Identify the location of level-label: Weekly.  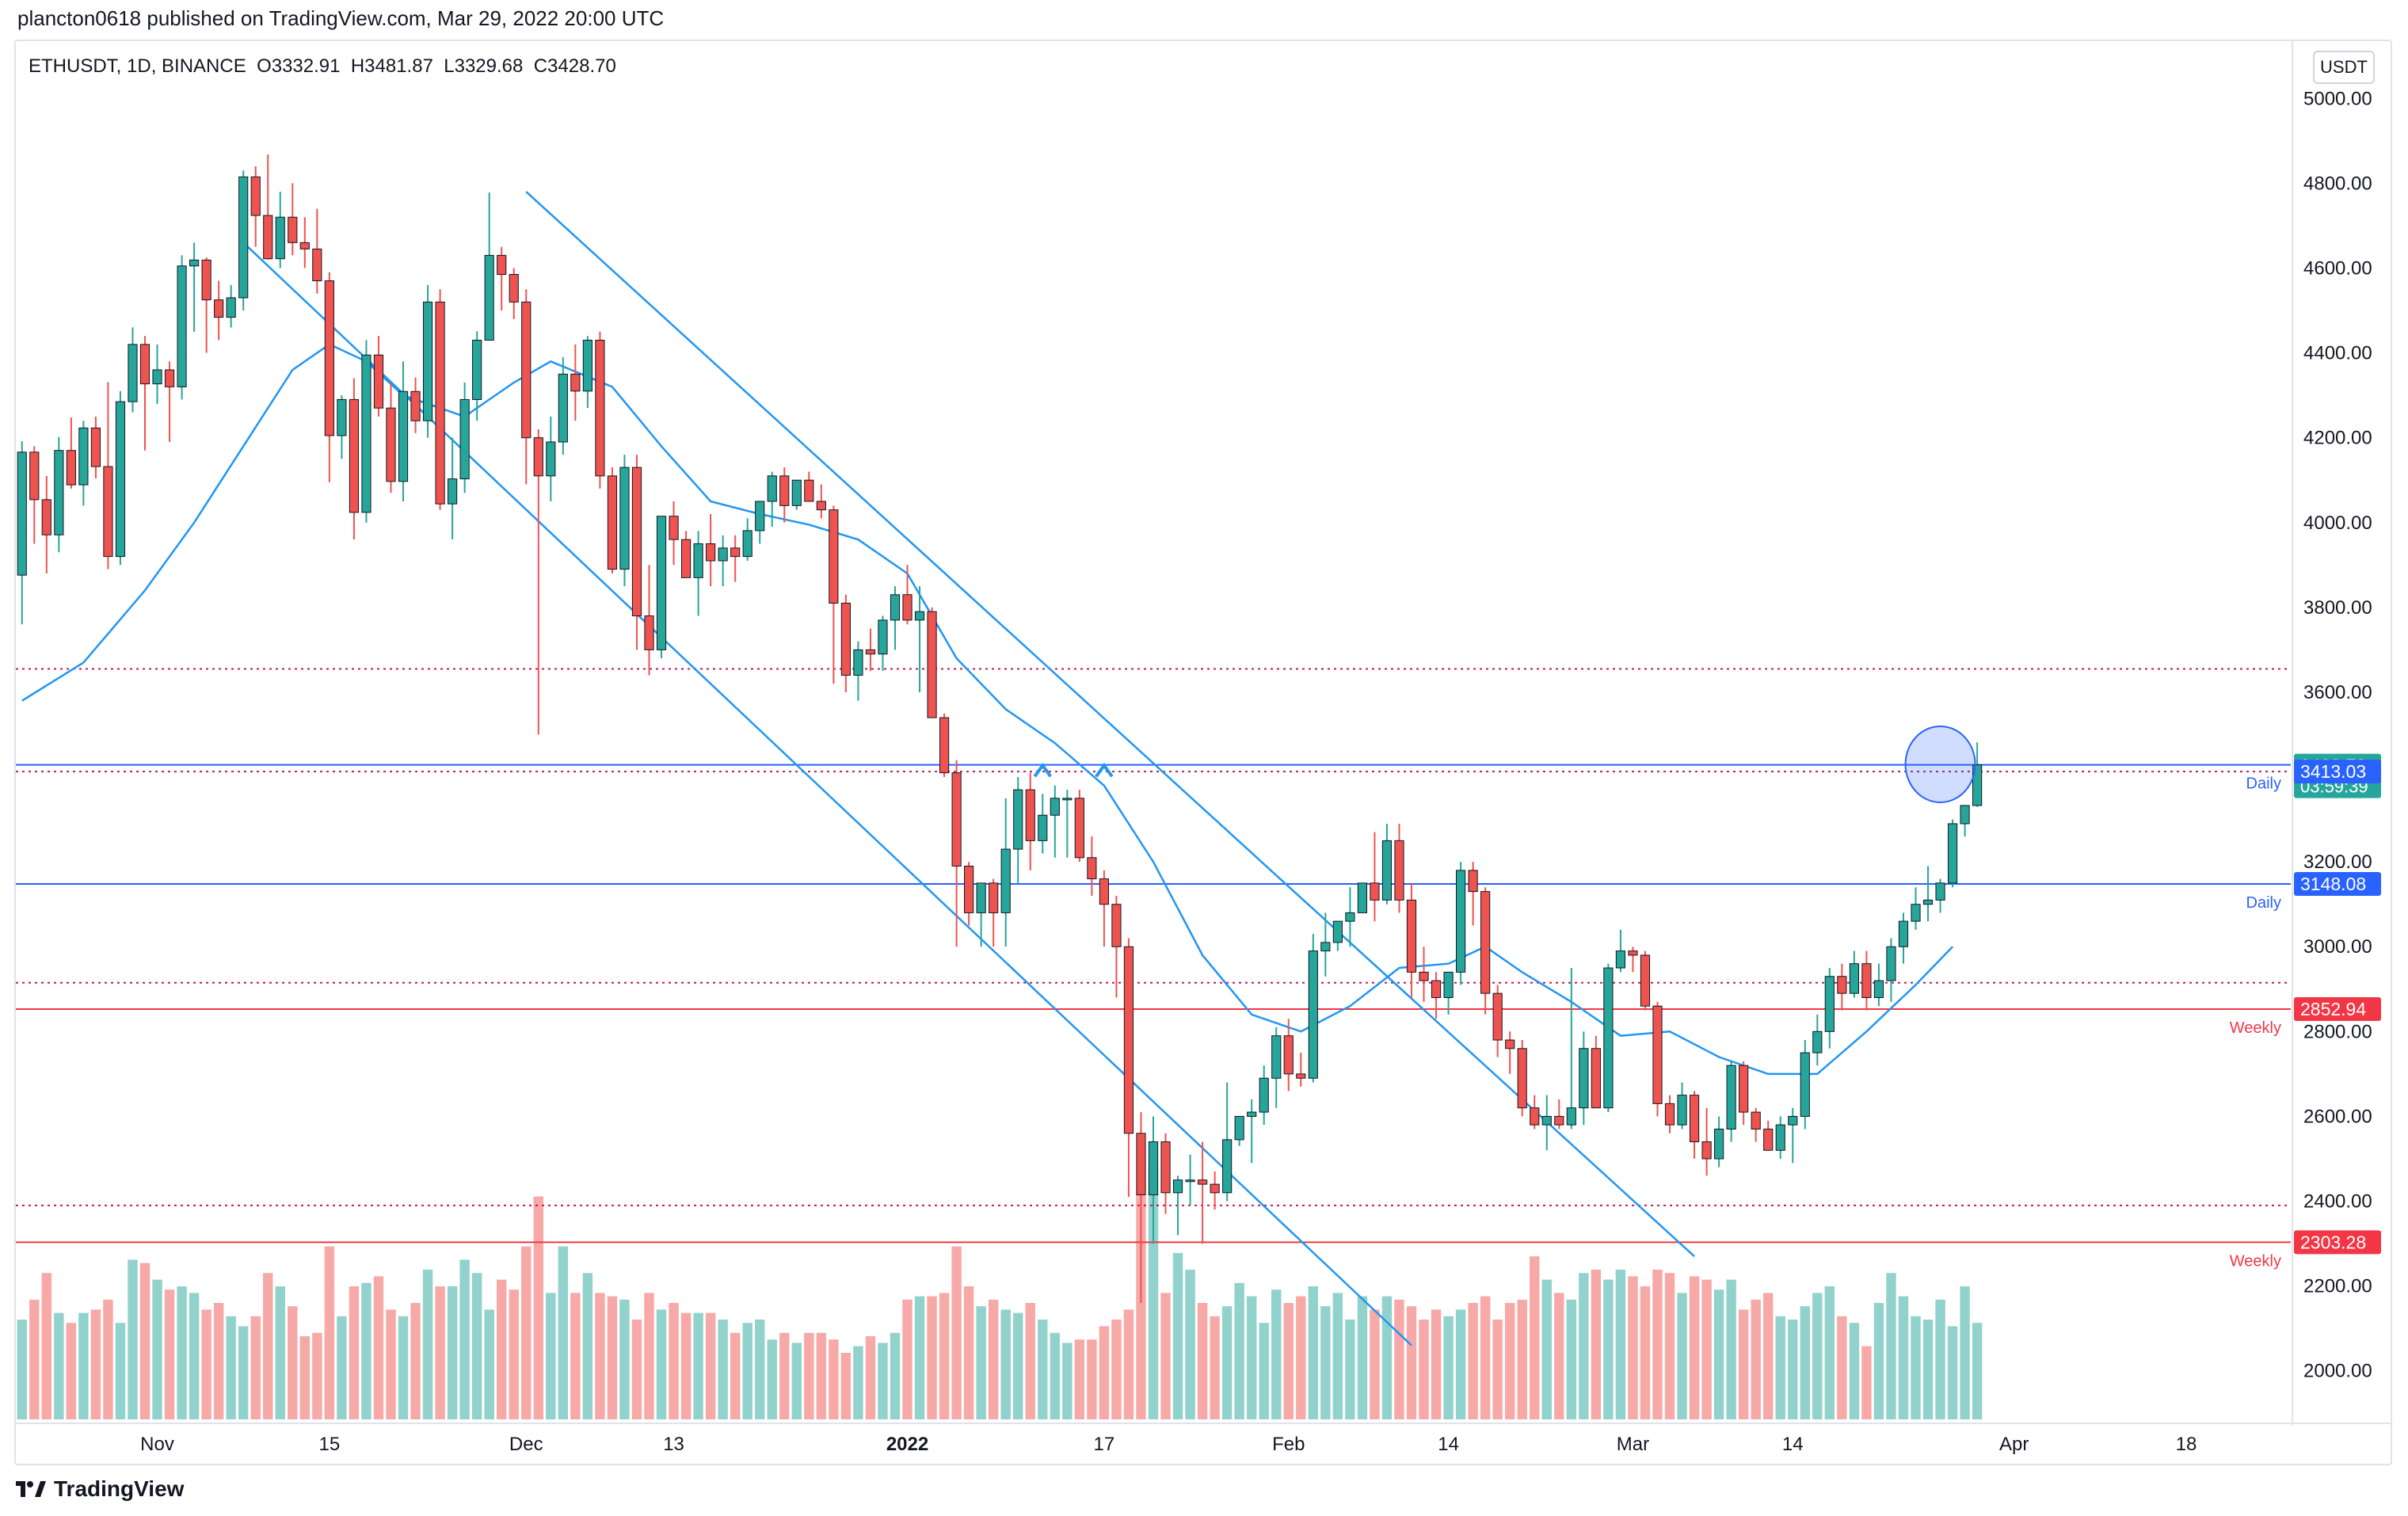
(2255, 1261).